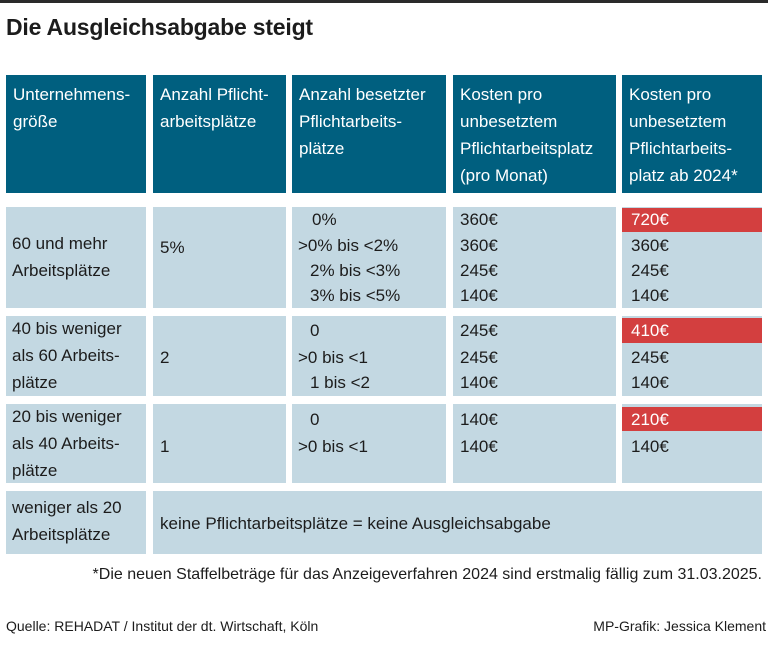  Describe the element at coordinates (504, 175) in the screenshot. I see `header-line: (pro Monat)` at that location.